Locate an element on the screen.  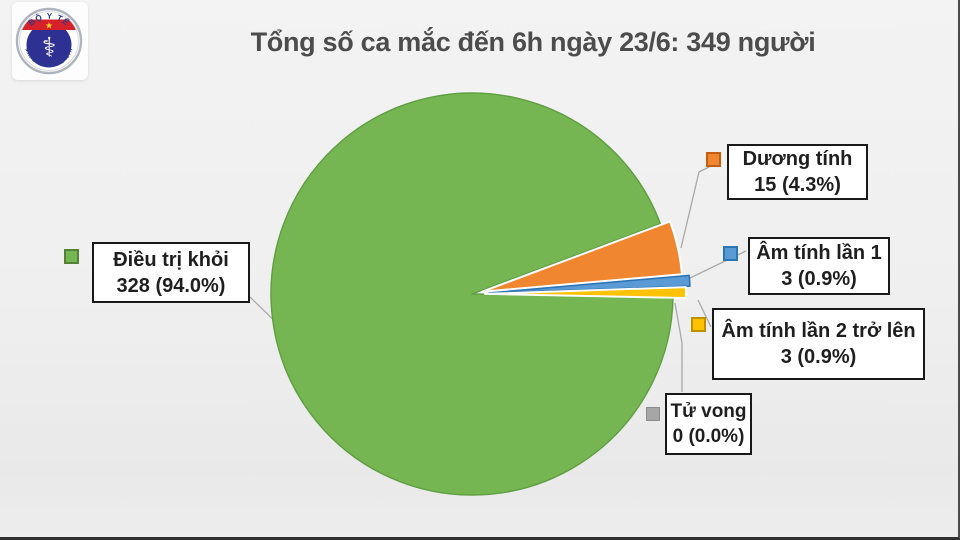
callout-label: Âm tính lần 1 is located at coordinates (819, 253).